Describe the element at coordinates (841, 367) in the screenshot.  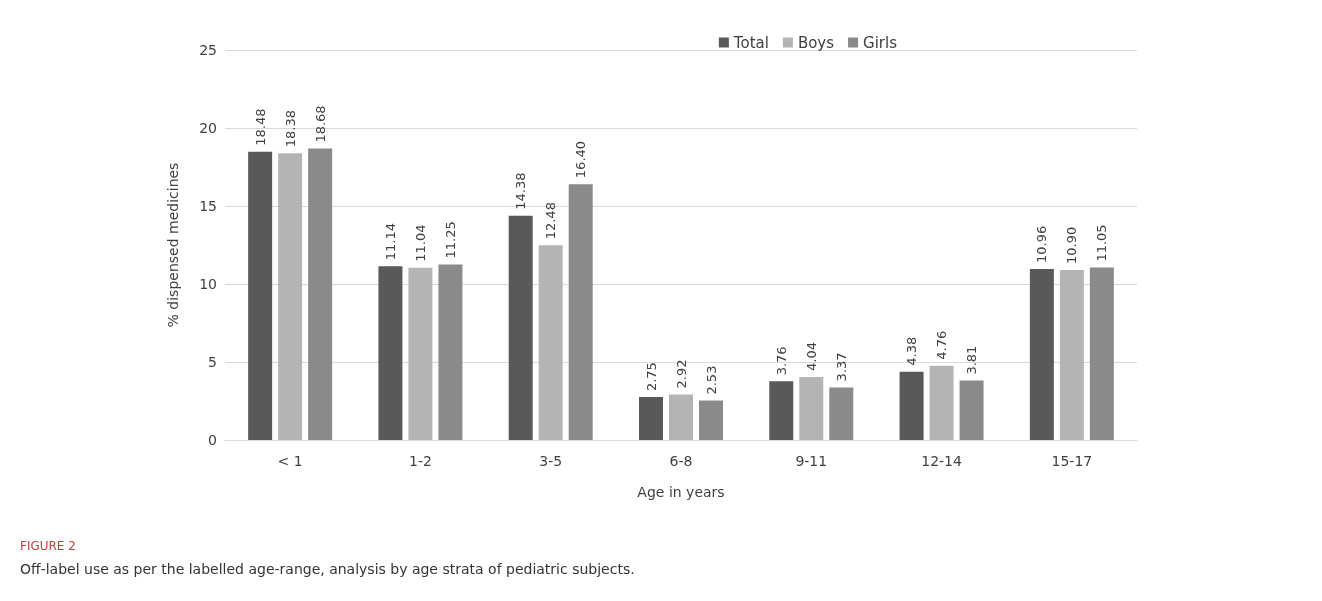
I see `data-label: 3.37` at that location.